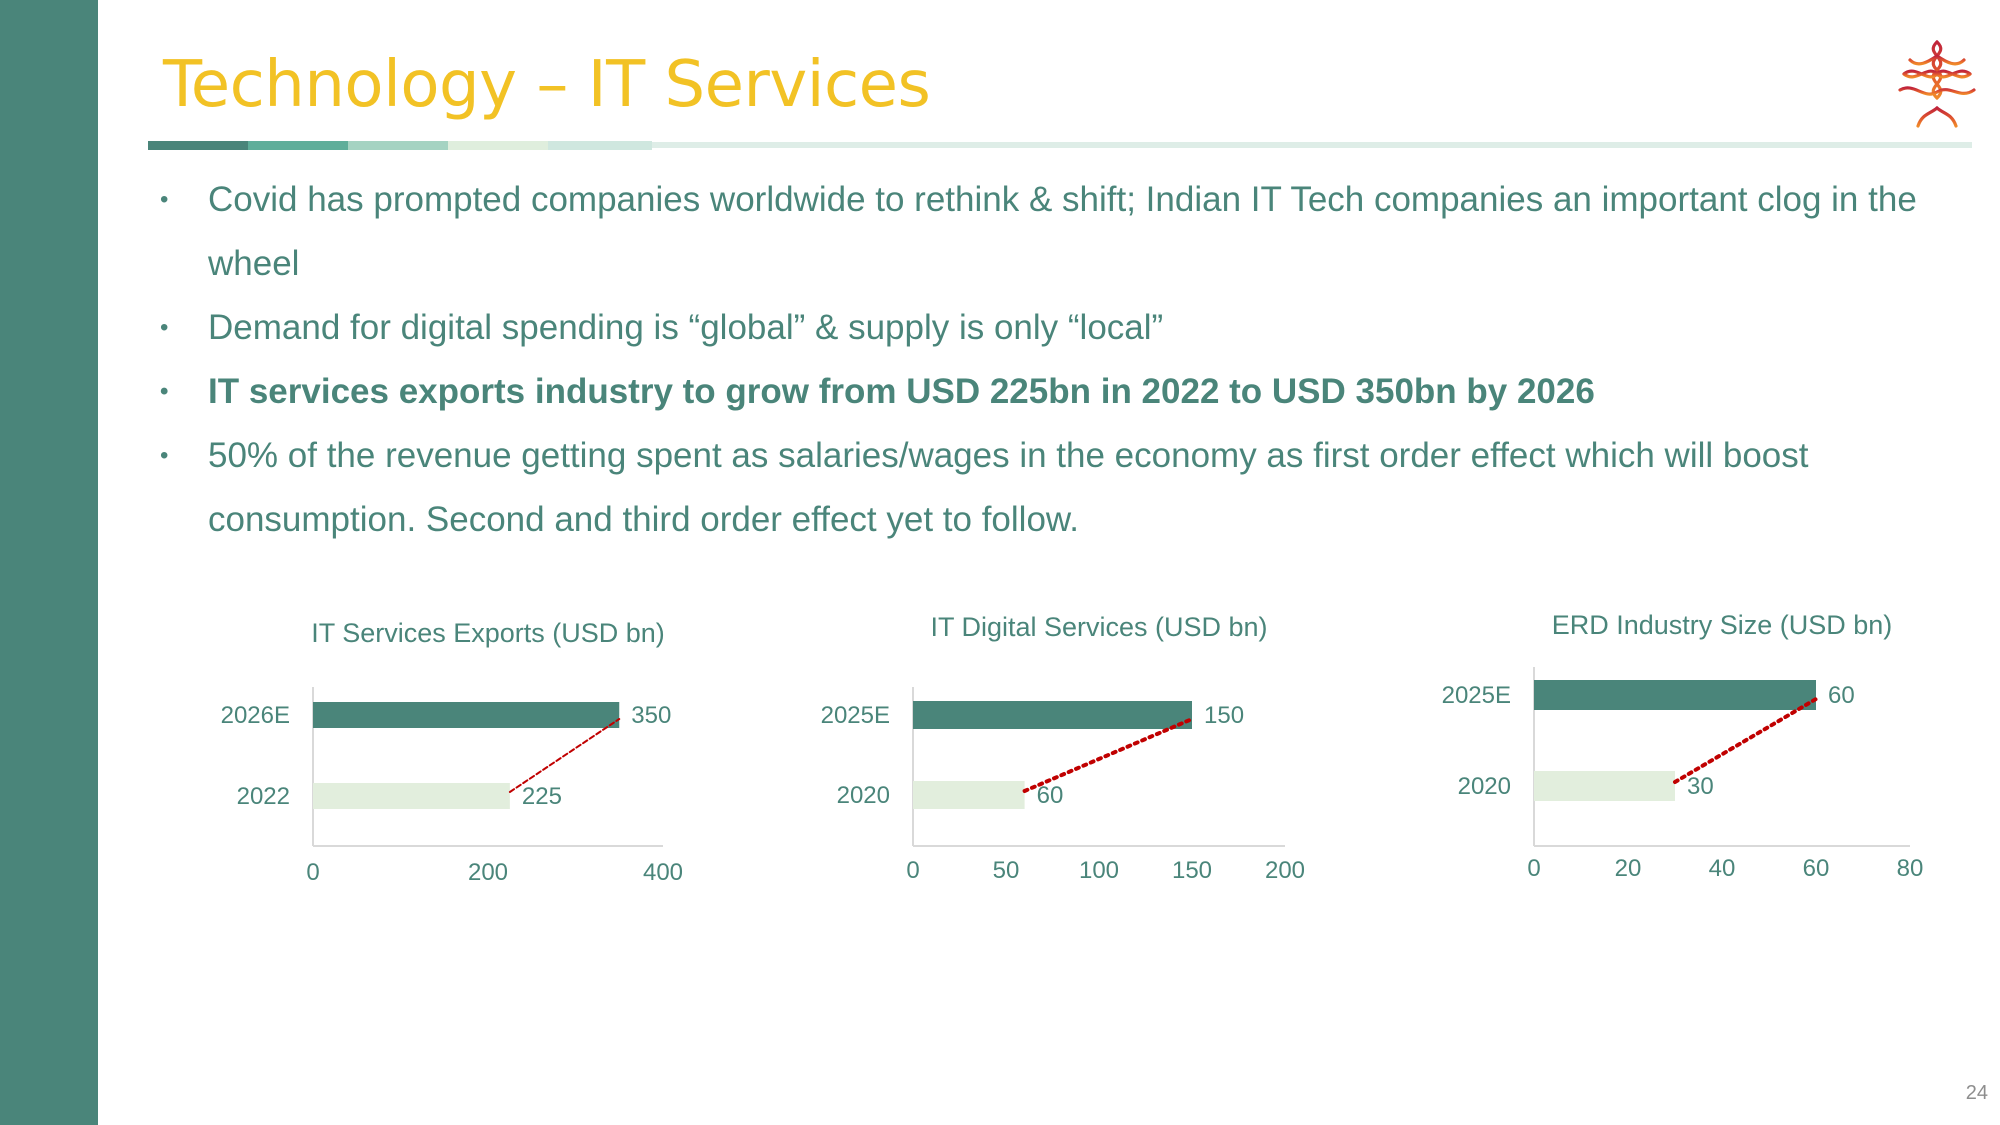 The height and width of the screenshot is (1125, 2000). Describe the element at coordinates (651, 715) in the screenshot. I see `data-label: 350` at that location.